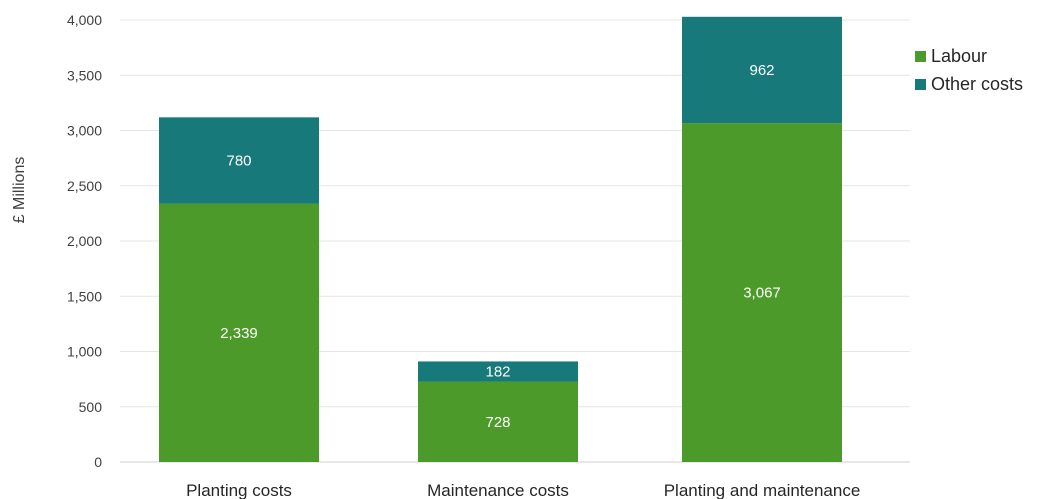 This screenshot has height=499, width=1054. Describe the element at coordinates (969, 70) in the screenshot. I see `legend: Labour Other costs` at that location.